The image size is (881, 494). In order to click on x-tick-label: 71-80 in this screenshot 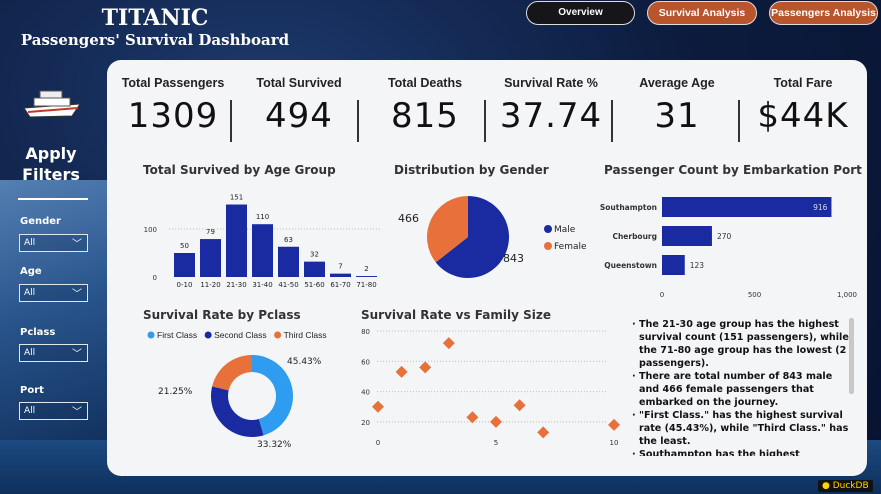, I will do `click(366, 285)`.